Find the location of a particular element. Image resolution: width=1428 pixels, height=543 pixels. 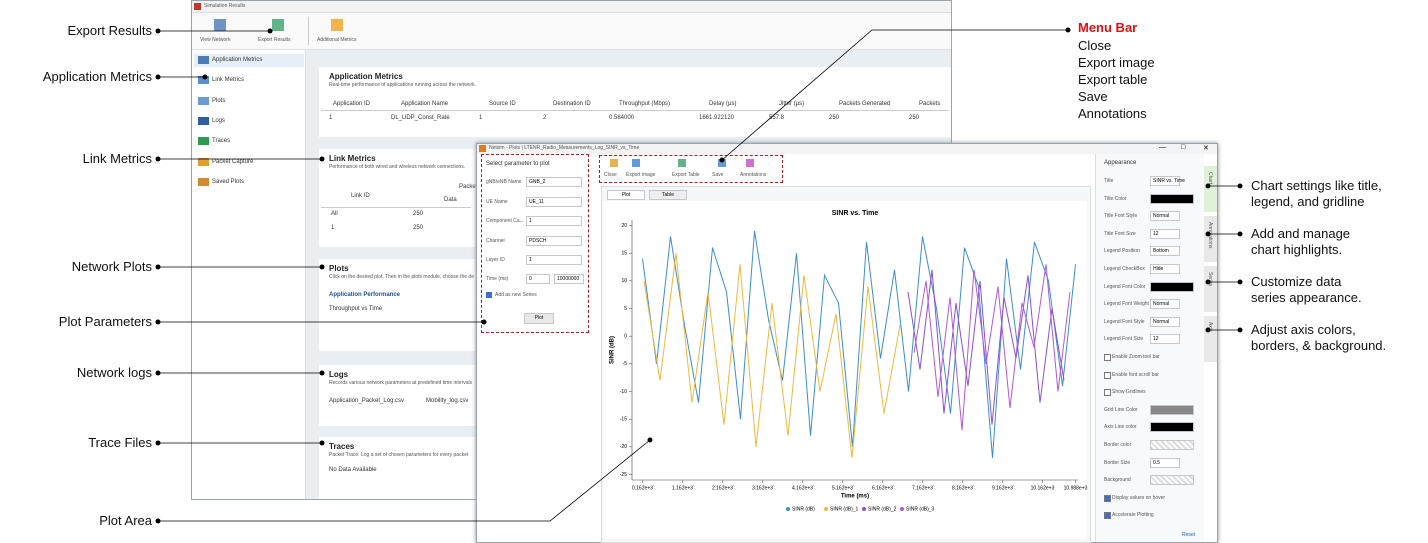

section-title: Logs is located at coordinates (339, 374).